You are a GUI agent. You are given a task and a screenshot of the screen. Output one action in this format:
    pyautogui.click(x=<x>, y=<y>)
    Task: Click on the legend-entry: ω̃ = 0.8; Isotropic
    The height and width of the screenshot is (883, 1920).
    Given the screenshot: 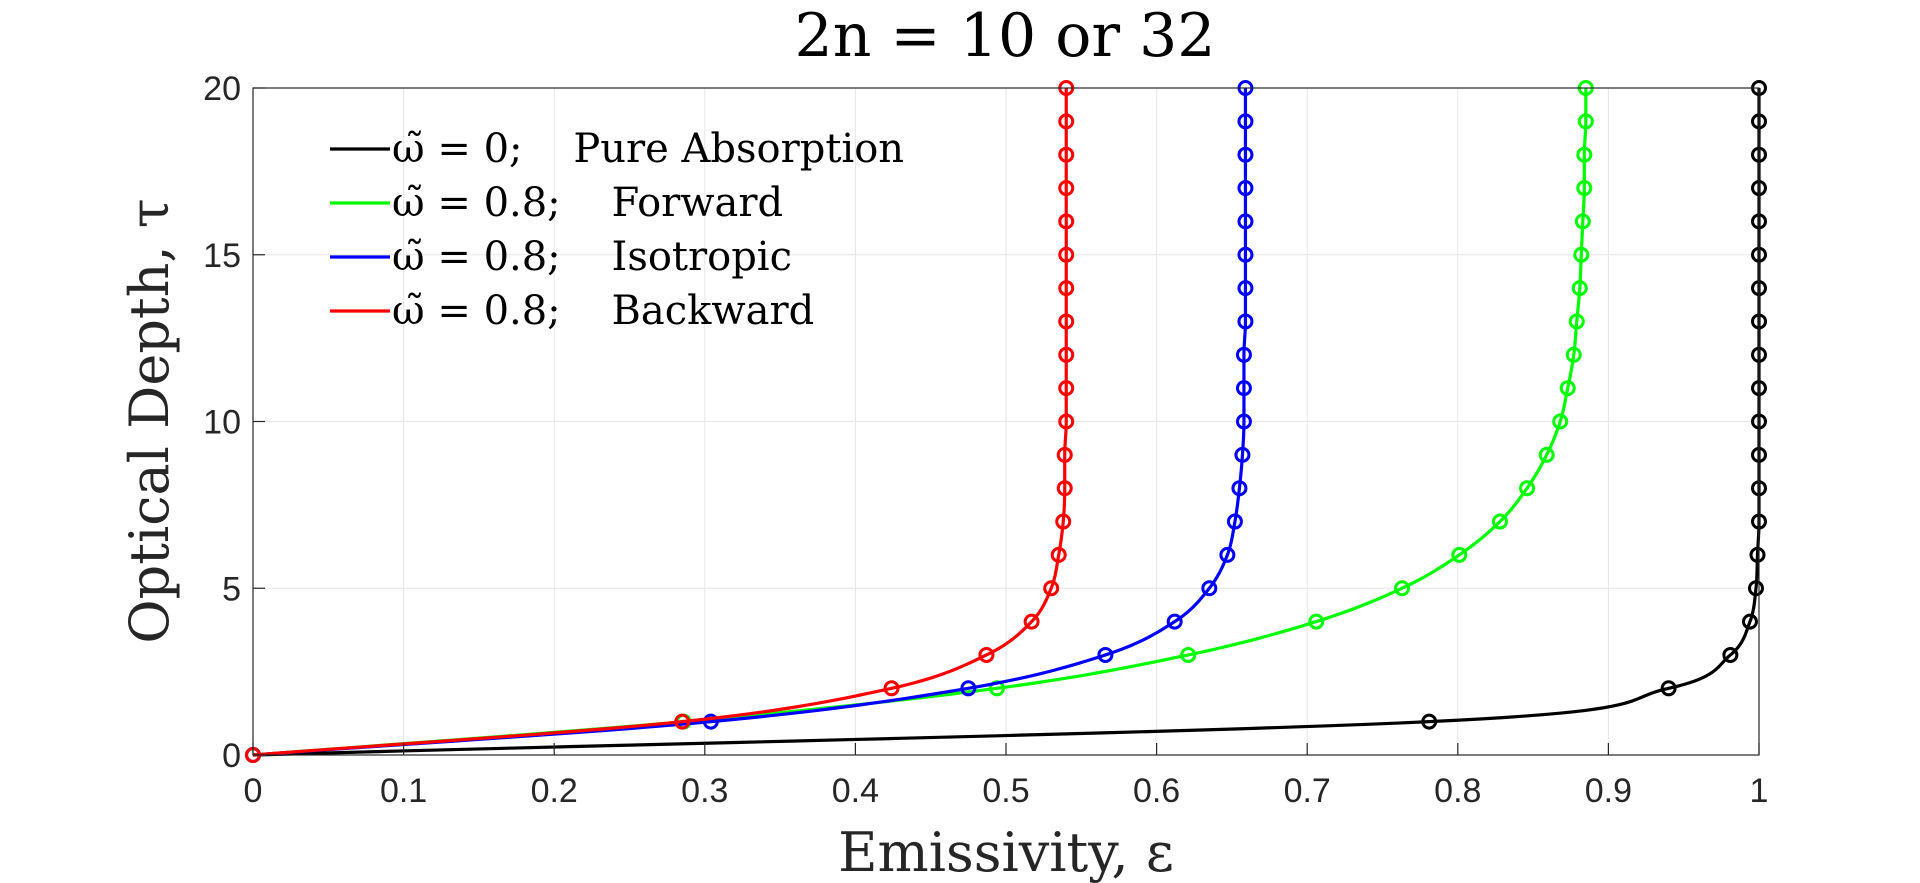 What is the action you would take?
    pyautogui.click(x=592, y=257)
    